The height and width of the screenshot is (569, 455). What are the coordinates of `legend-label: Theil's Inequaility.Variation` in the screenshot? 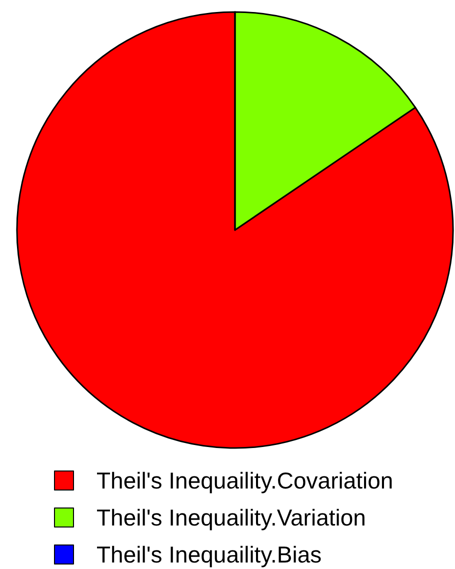 It's located at (231, 517).